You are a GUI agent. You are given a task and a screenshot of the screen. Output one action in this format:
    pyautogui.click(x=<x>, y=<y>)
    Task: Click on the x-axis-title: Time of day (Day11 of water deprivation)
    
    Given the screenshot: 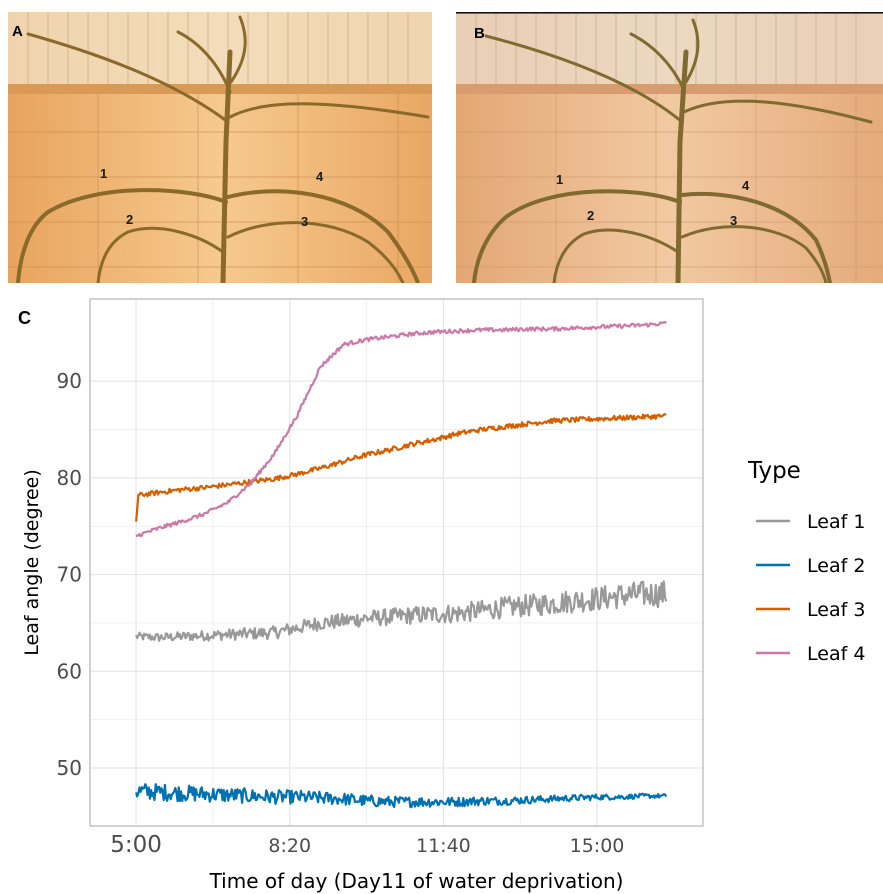 What is the action you would take?
    pyautogui.click(x=416, y=881)
    